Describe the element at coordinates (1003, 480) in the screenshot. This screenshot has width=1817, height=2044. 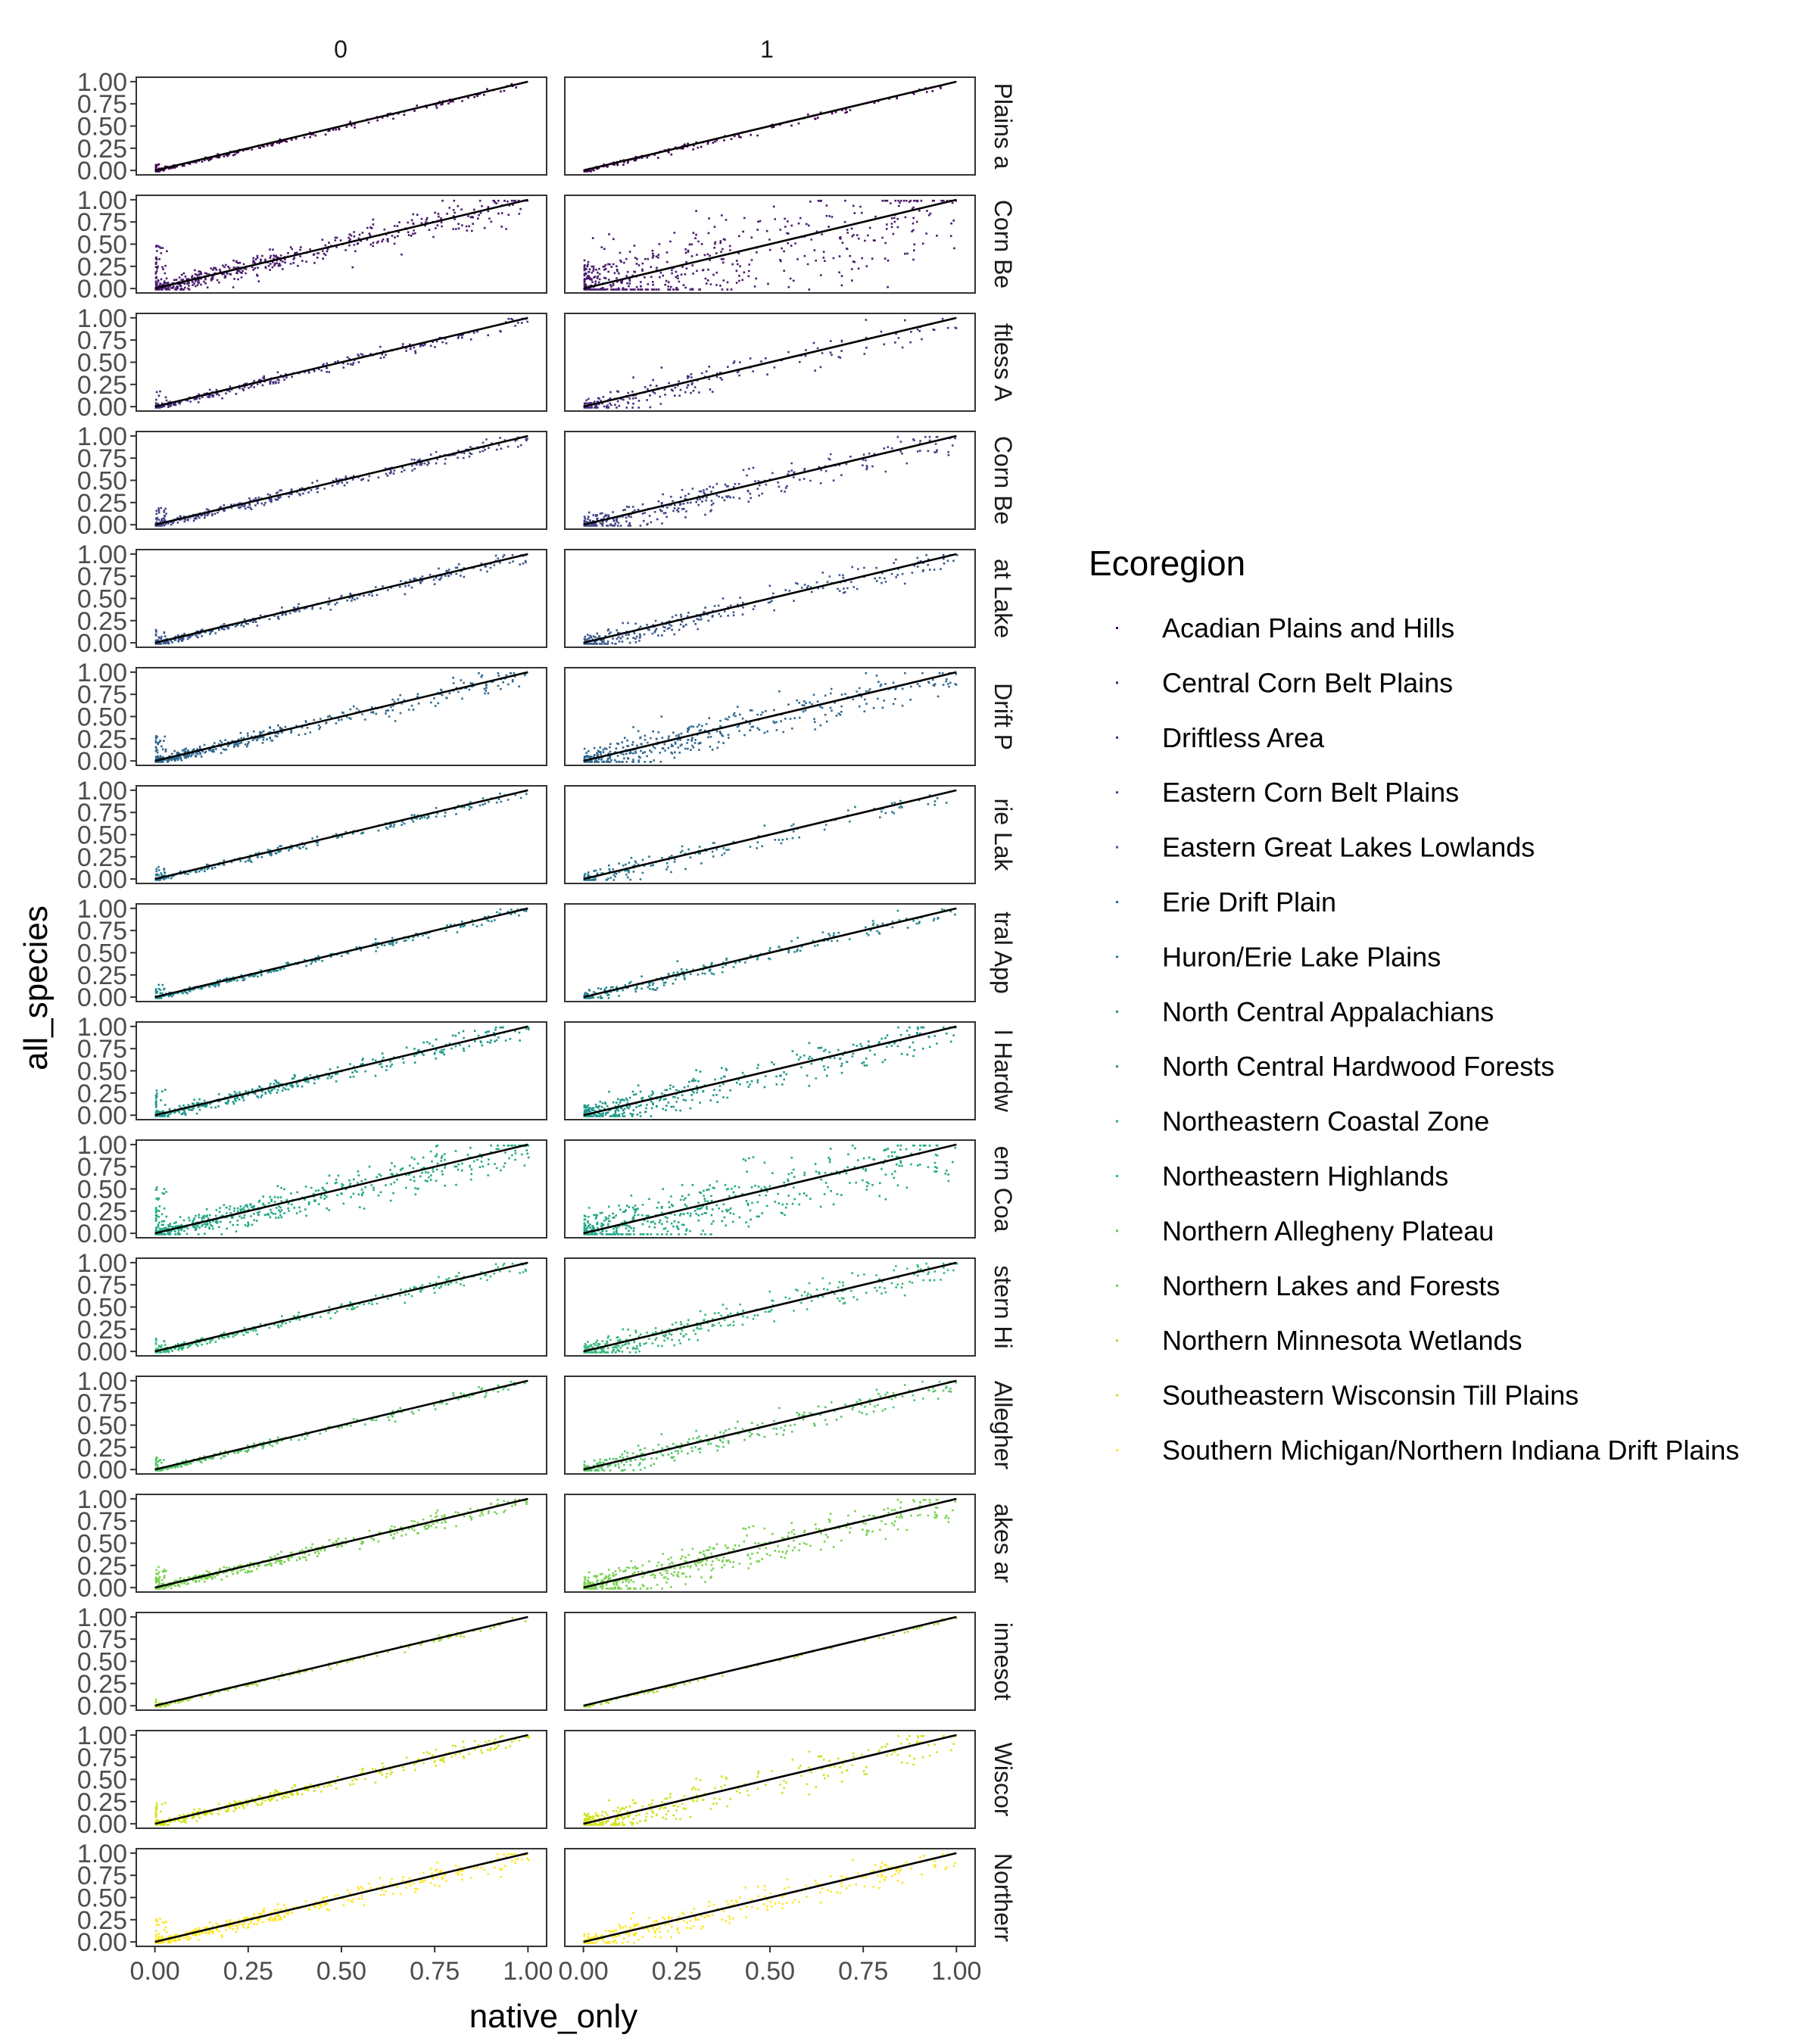
I see `row-strip-label: Corn Be` at that location.